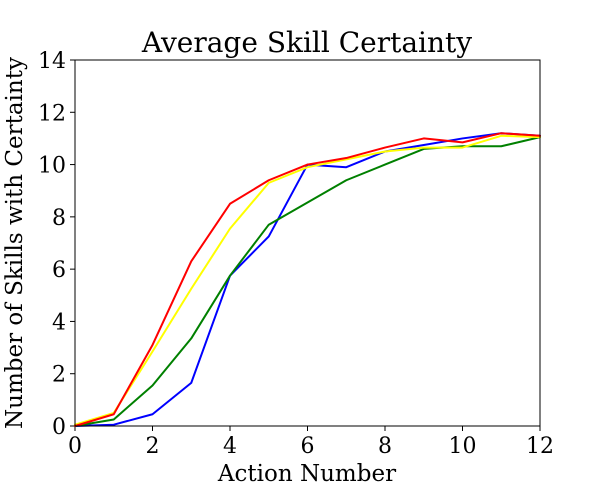 This screenshot has width=600, height=500. Describe the element at coordinates (306, 42) in the screenshot. I see `chart-title: Average Skill Certainty` at that location.